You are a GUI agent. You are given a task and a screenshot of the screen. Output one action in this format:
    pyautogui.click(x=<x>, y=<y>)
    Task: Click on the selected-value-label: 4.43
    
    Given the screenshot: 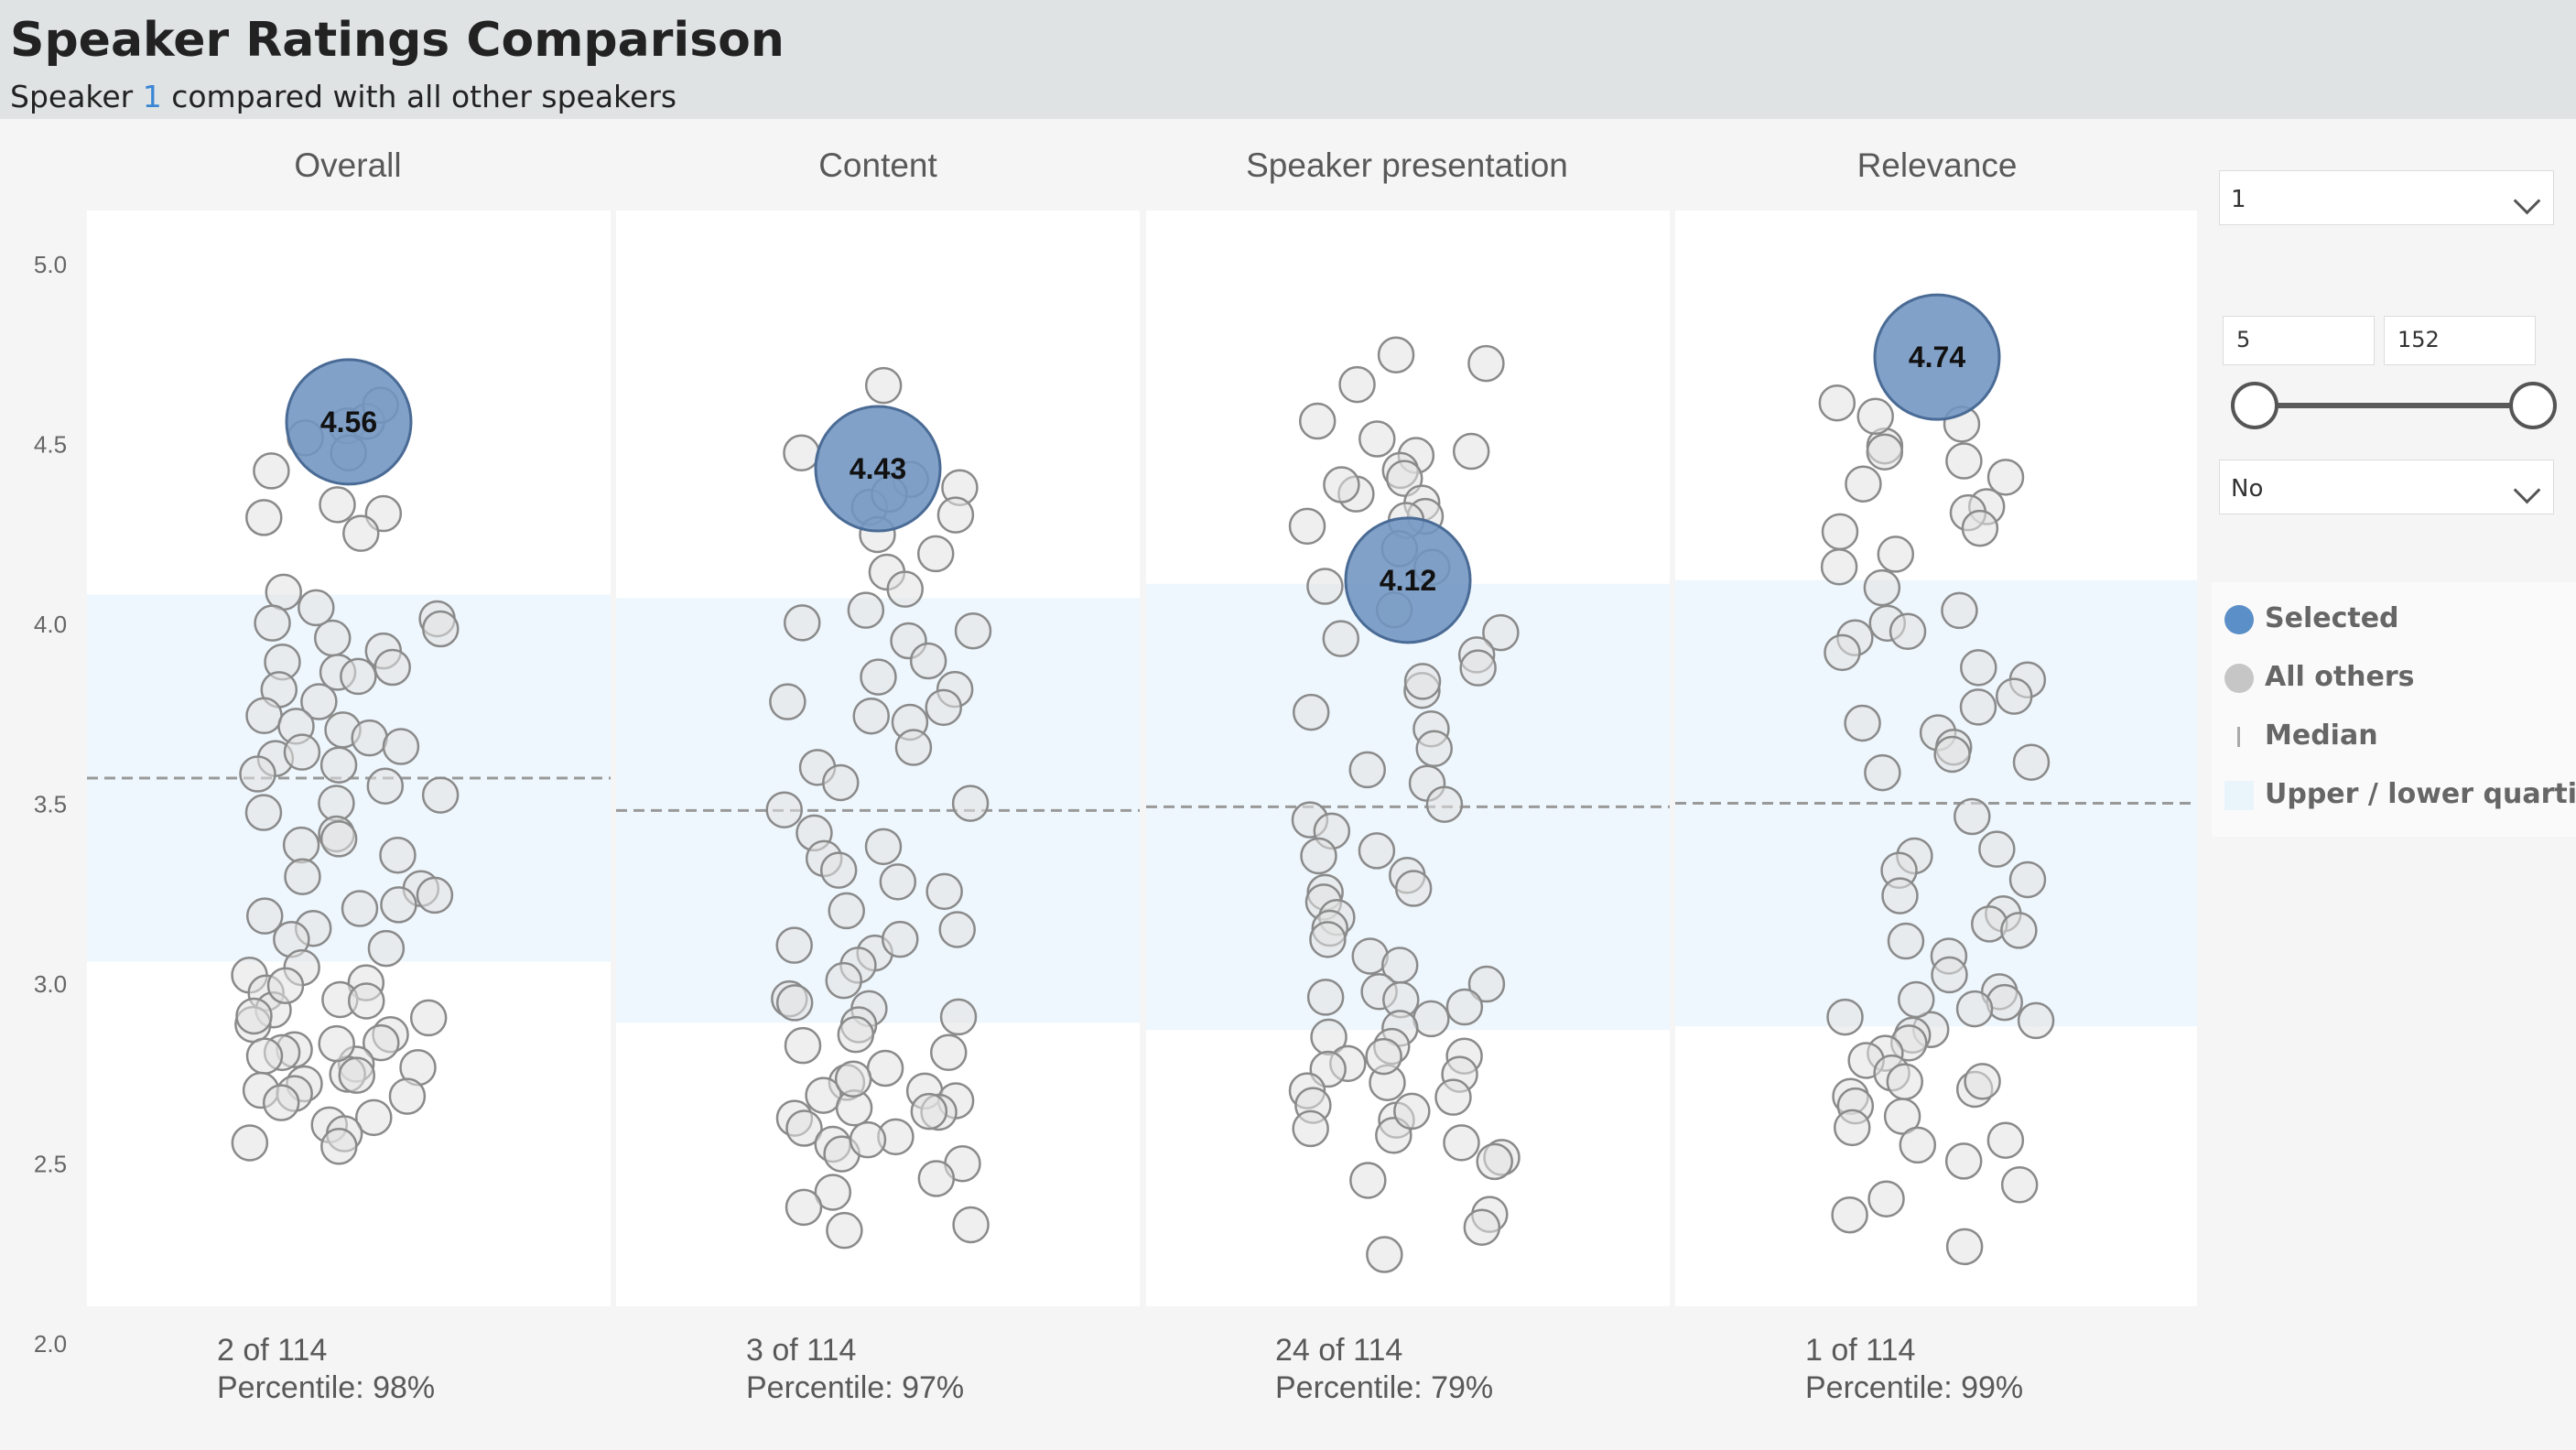 What is the action you would take?
    pyautogui.click(x=878, y=469)
    